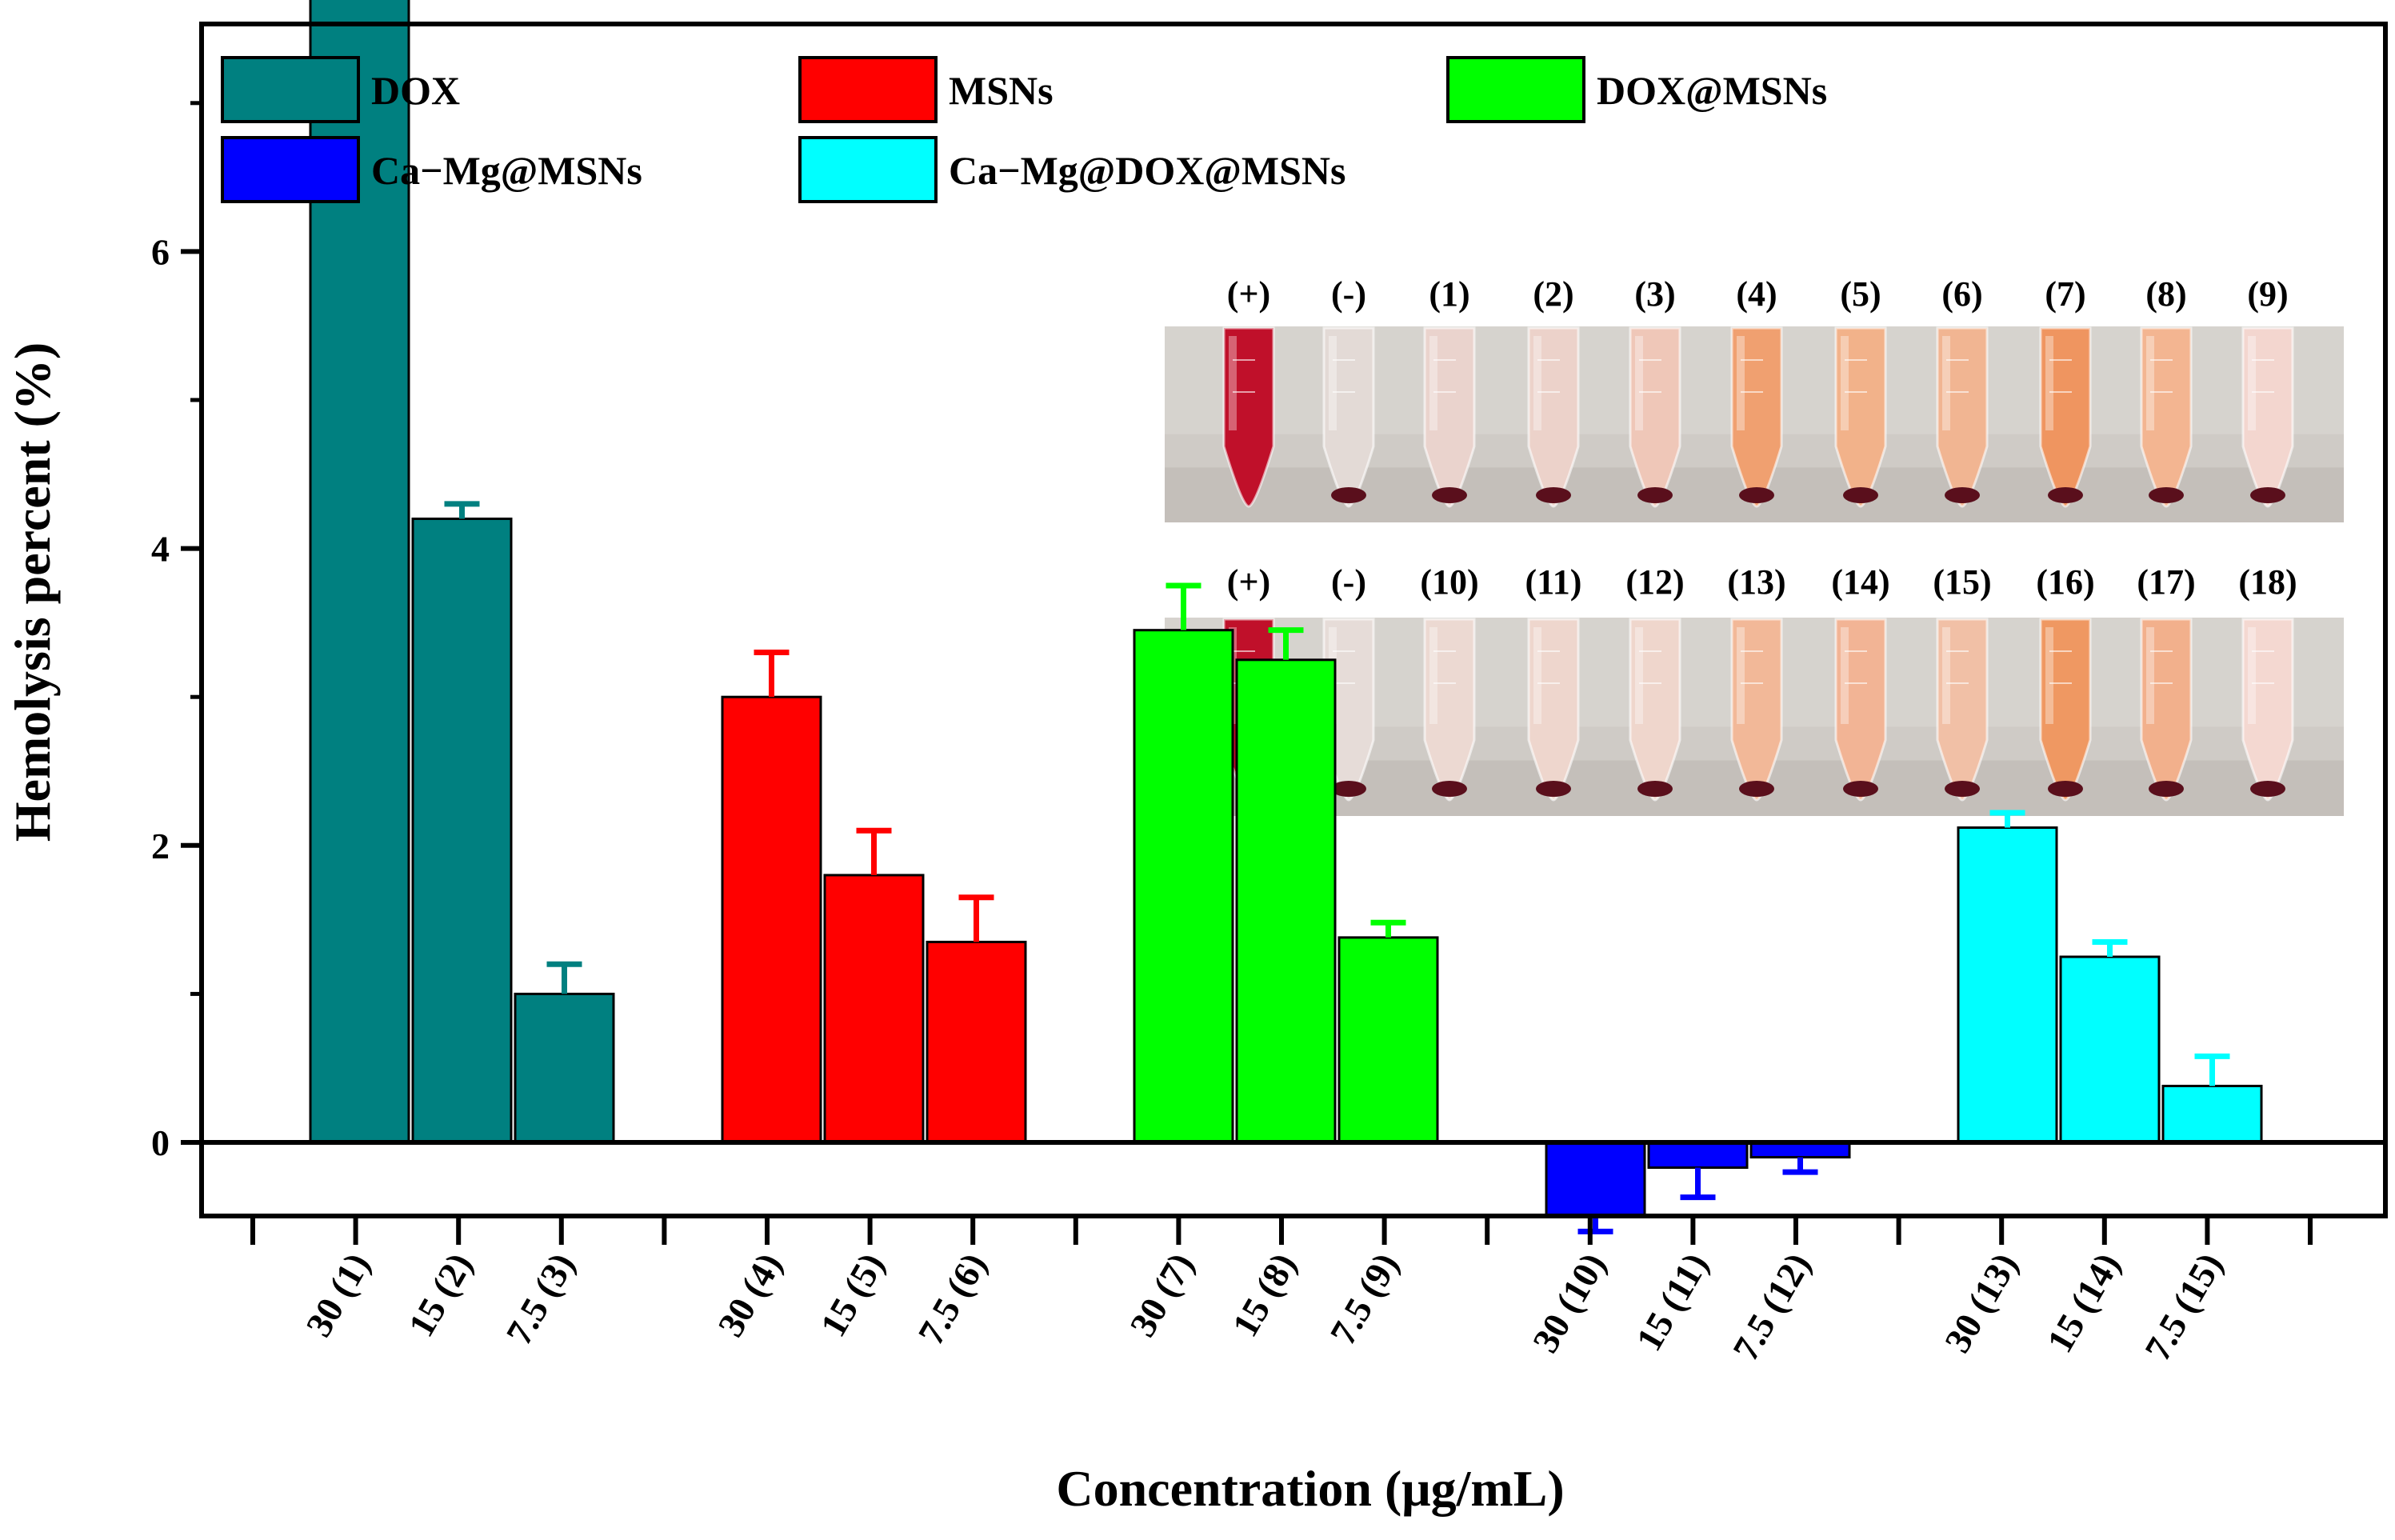 The height and width of the screenshot is (1540, 2395). What do you see at coordinates (926, 89) in the screenshot?
I see `legend-item: MSNs` at bounding box center [926, 89].